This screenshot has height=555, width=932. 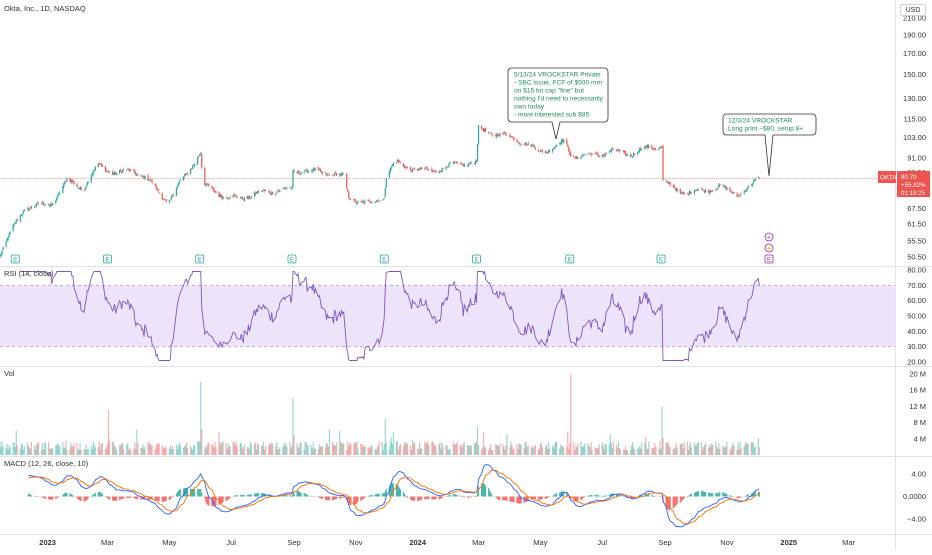 What do you see at coordinates (769, 248) in the screenshot?
I see `event-markers: + ⚡ E` at bounding box center [769, 248].